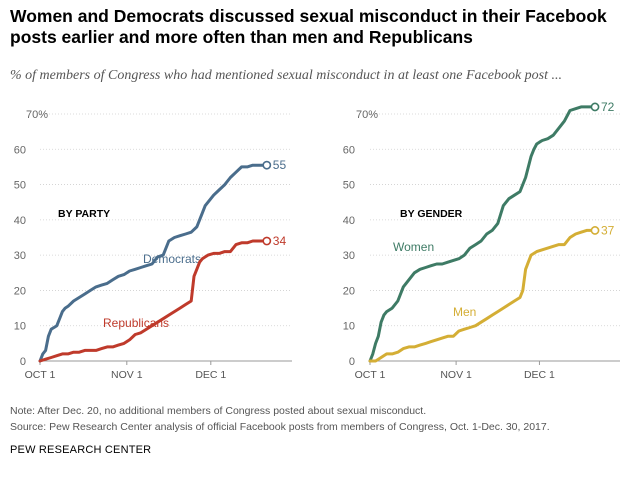 The image size is (640, 478). What do you see at coordinates (413, 247) in the screenshot?
I see `series-label: Women` at bounding box center [413, 247].